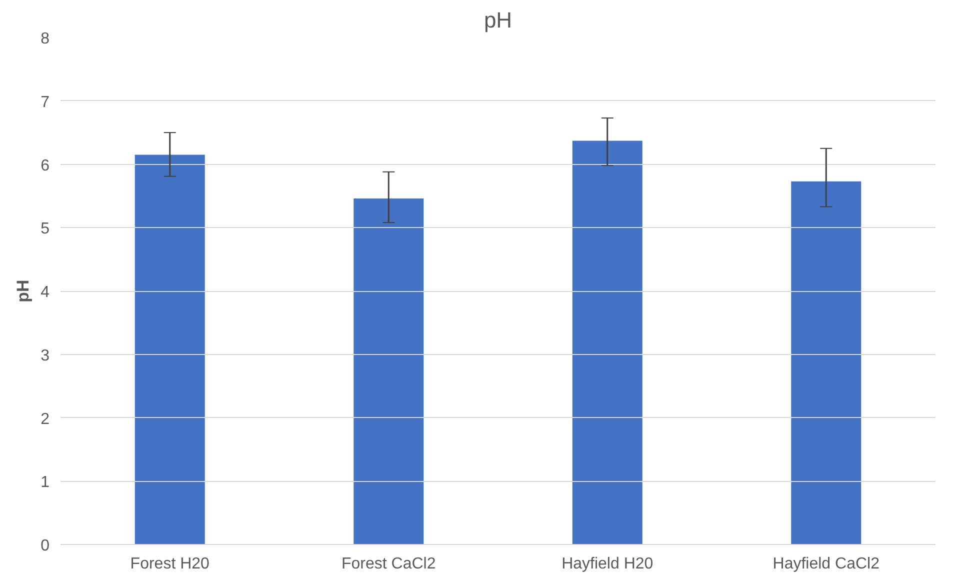 The width and height of the screenshot is (959, 580). Describe the element at coordinates (389, 564) in the screenshot. I see `x-tick-label: Forest CaCl2` at that location.